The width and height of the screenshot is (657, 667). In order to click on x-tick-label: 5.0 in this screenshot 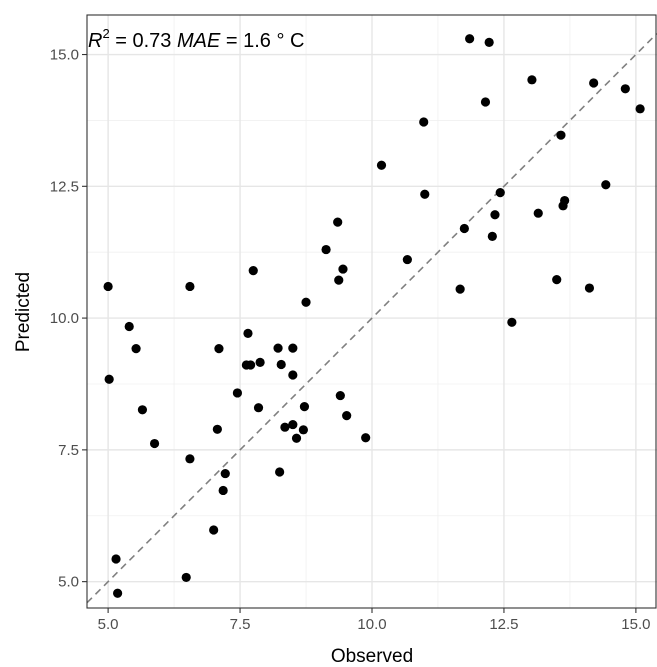, I will do `click(108, 624)`.